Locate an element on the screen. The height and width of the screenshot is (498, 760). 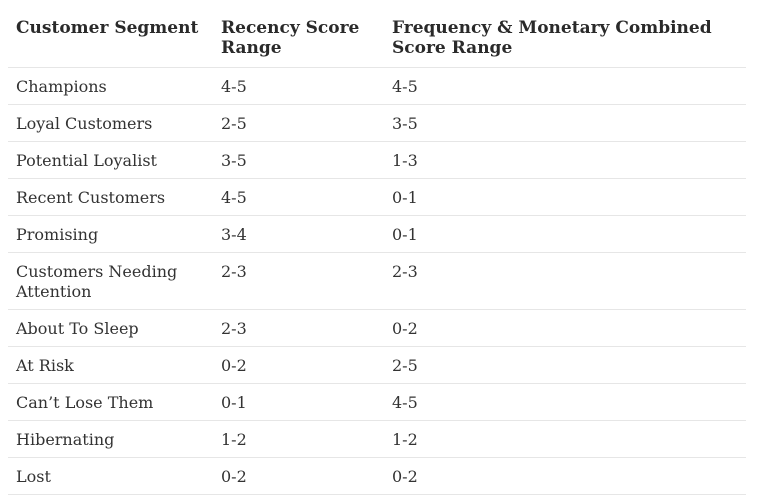
table-row: Potential Loyalist 3-5 1-3 is located at coordinates (377, 160).